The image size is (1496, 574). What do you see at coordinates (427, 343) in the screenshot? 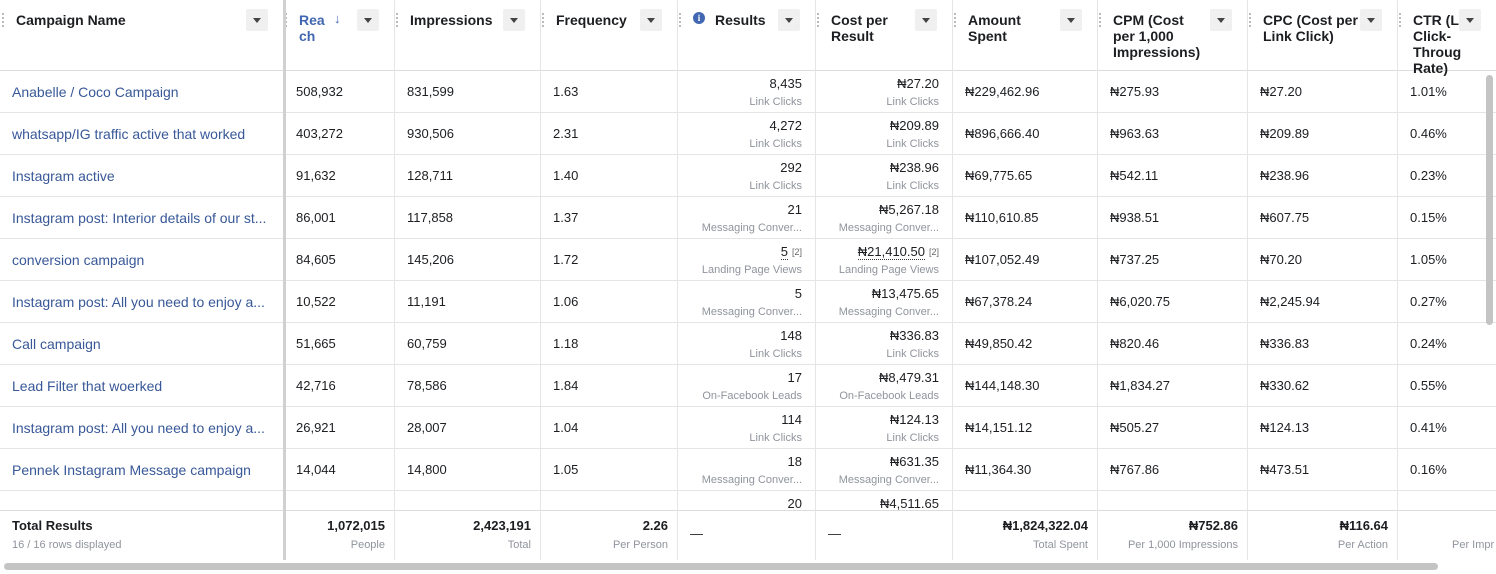
I see `cell-value: 60,759` at bounding box center [427, 343].